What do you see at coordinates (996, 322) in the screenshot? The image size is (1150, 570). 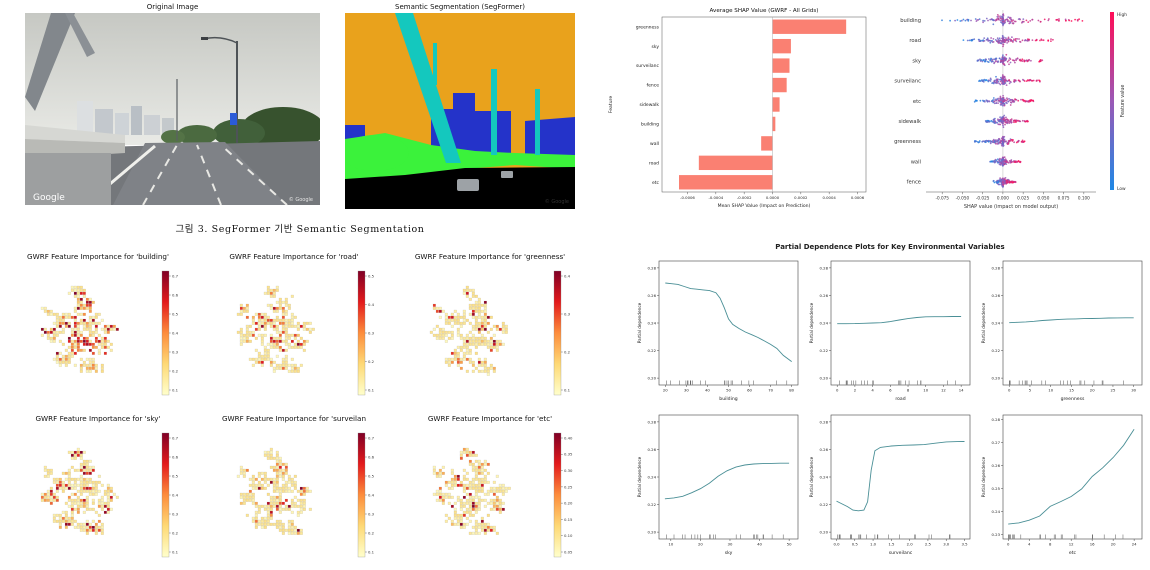 I see `ytick-label: 0.24` at bounding box center [996, 322].